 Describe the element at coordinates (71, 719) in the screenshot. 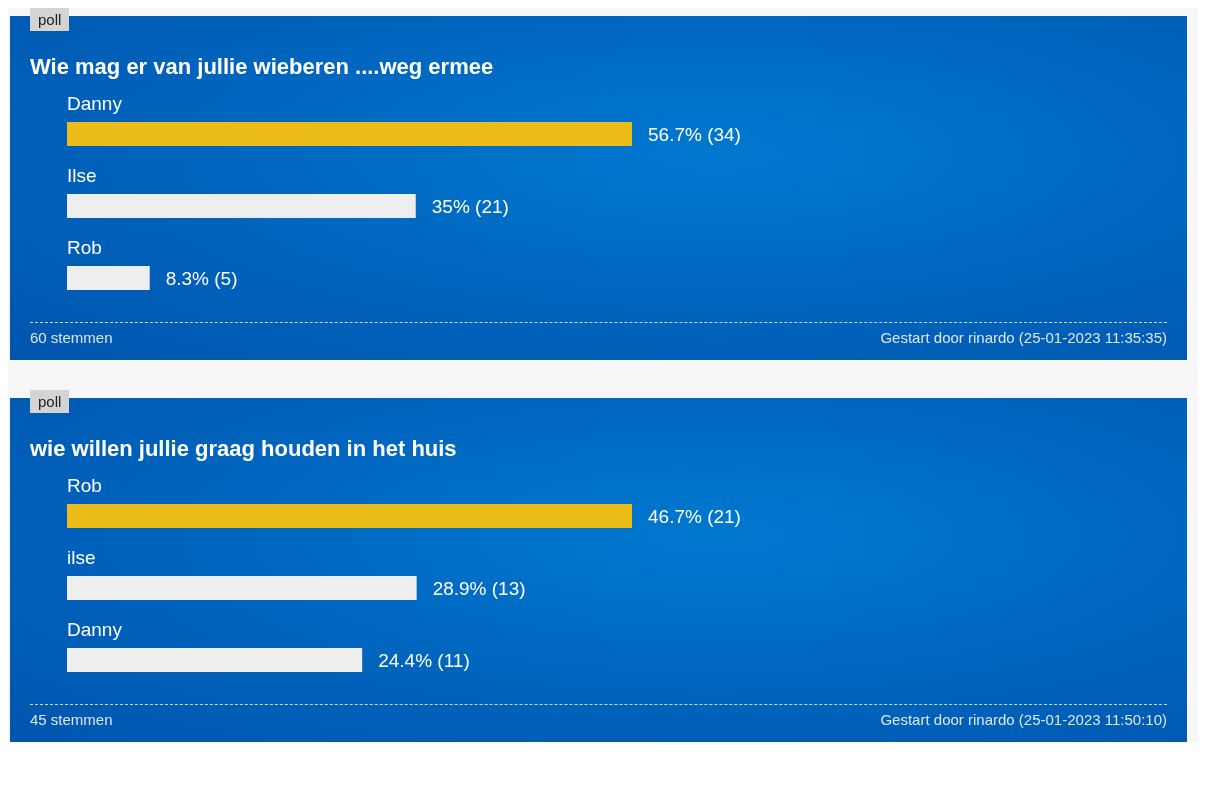

I see `text: 45 stemmen` at that location.